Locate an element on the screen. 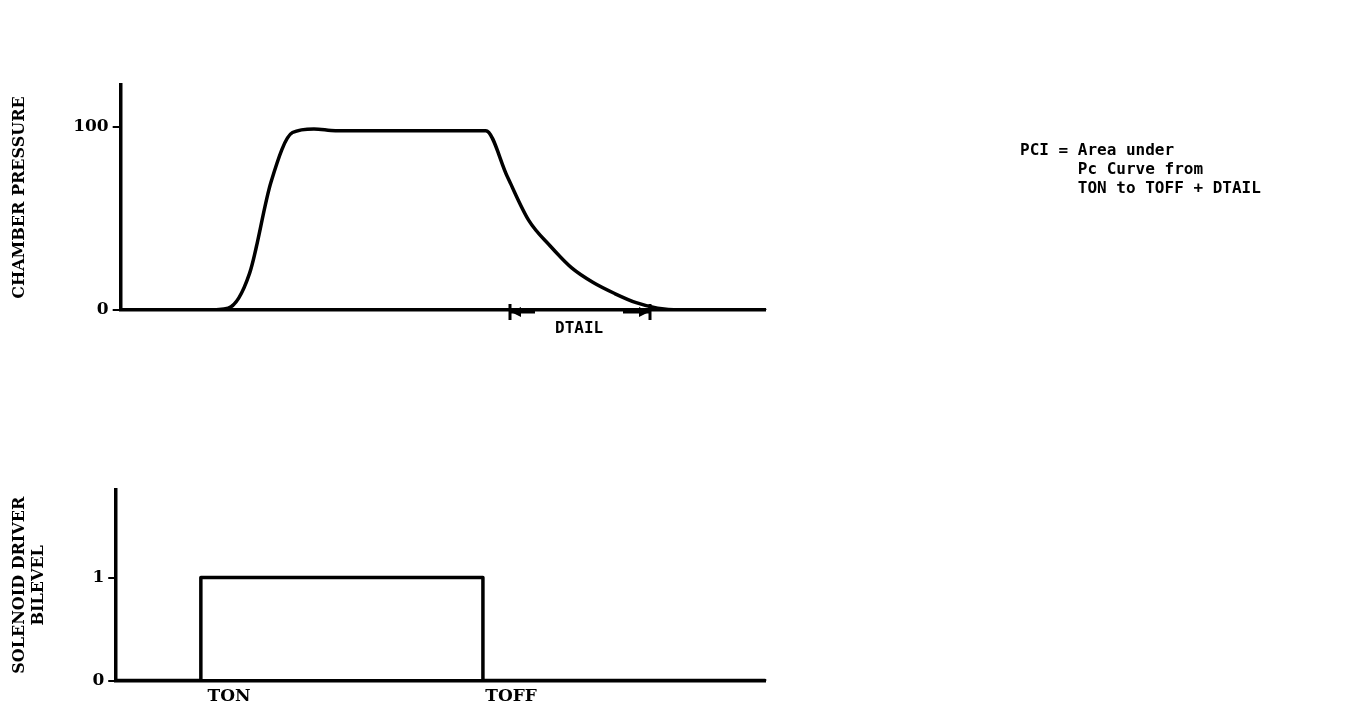 This screenshot has height=723, width=1365. y-axis-title: SOLENOID DRIVER BILEVEL is located at coordinates (27, 585).